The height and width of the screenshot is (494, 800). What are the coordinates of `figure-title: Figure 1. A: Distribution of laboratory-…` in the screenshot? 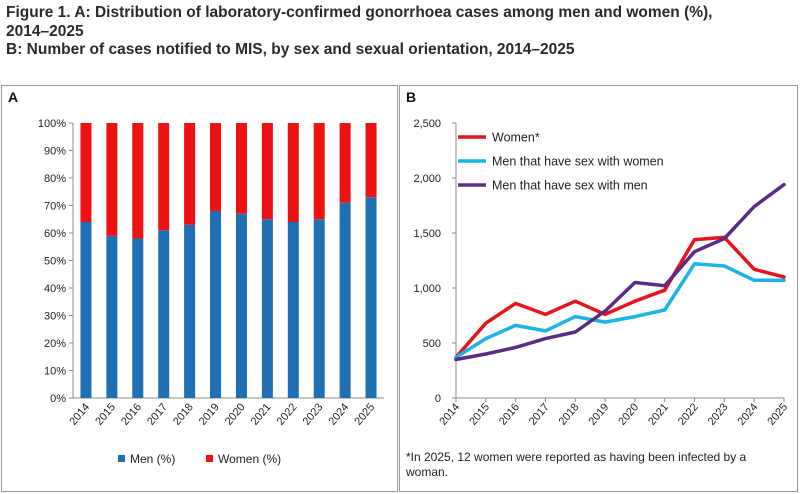 It's located at (401, 32).